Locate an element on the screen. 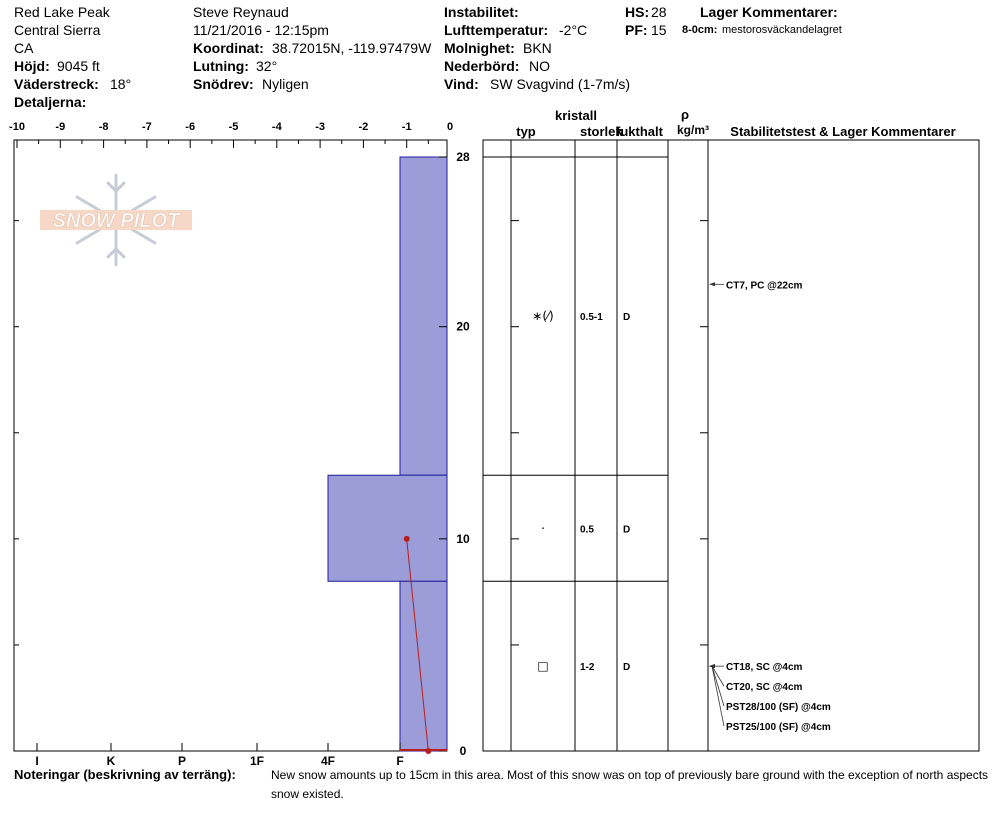 The image size is (994, 840). temp-tick-label: 0 is located at coordinates (450, 127).